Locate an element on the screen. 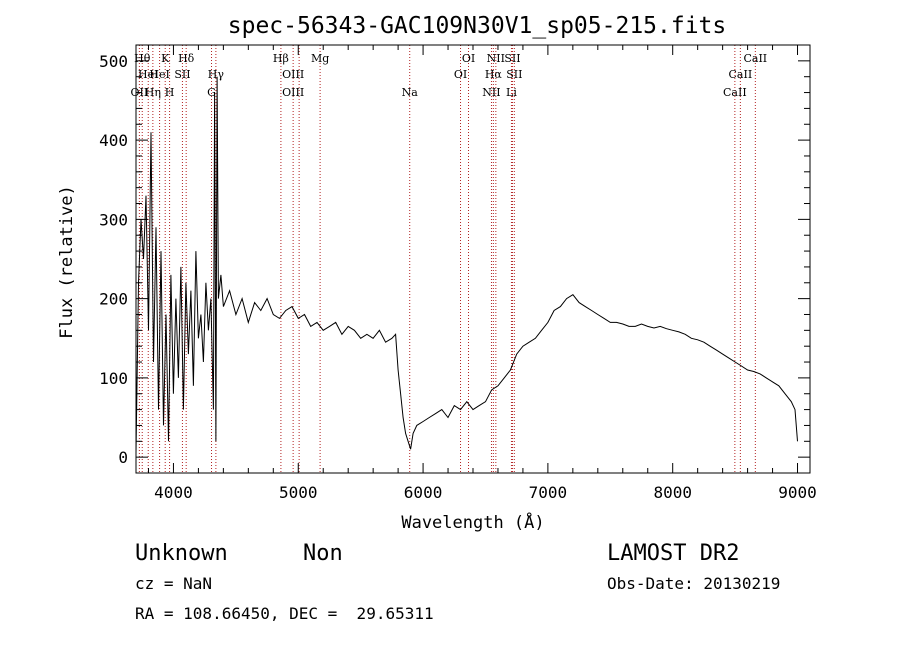 The width and height of the screenshot is (900, 649). redshift-label: cz = NaN is located at coordinates (173, 583).